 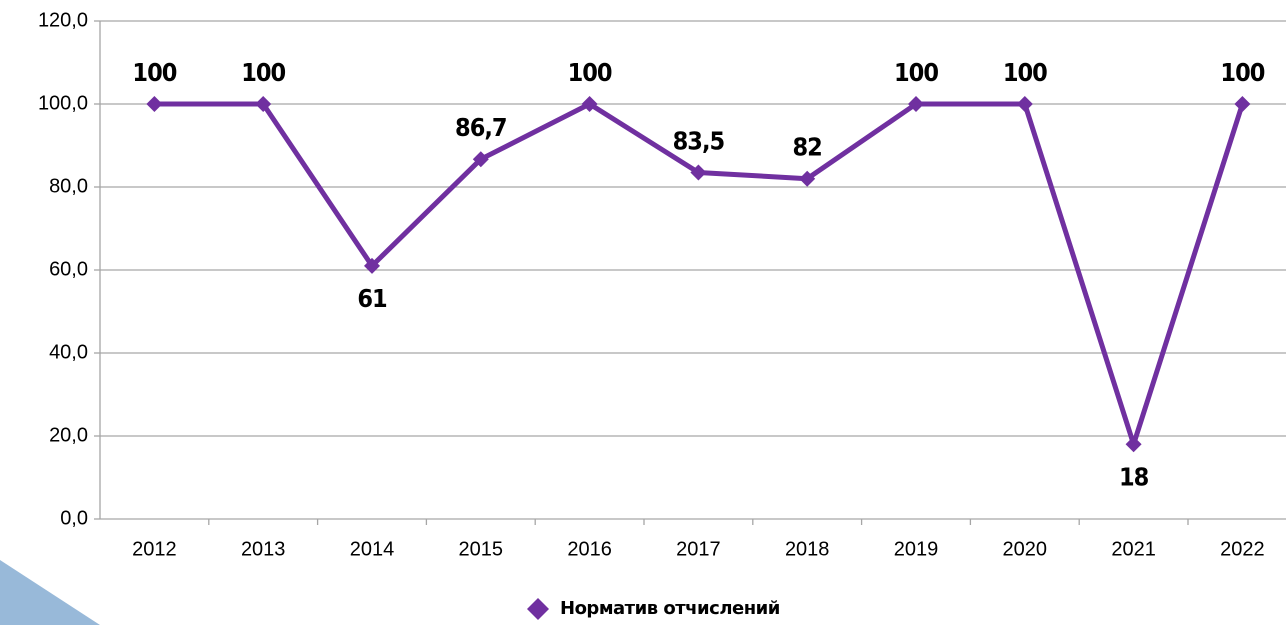 I want to click on data-label: 86,7, so click(x=481, y=127).